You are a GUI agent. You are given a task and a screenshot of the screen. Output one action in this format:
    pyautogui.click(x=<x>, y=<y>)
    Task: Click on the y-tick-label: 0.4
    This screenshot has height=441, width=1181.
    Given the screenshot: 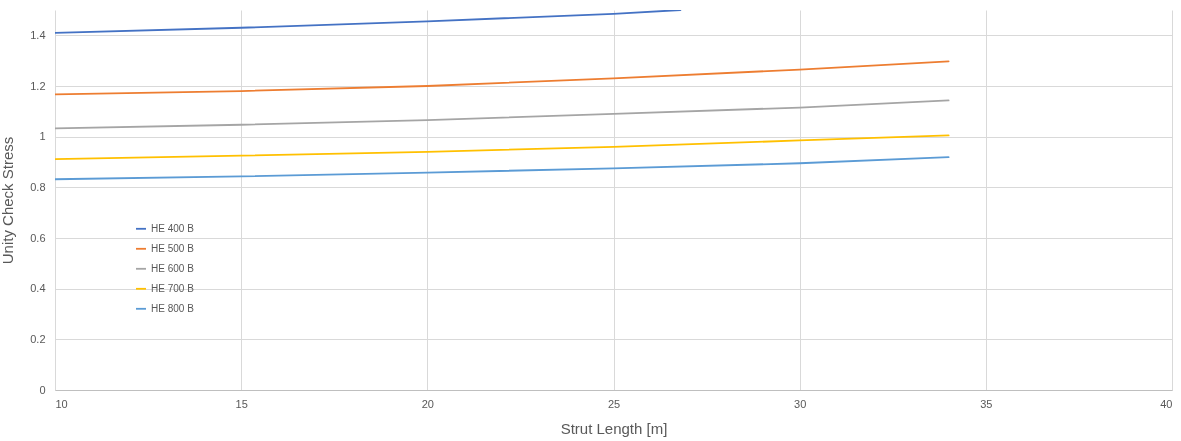 What is the action you would take?
    pyautogui.click(x=38, y=288)
    